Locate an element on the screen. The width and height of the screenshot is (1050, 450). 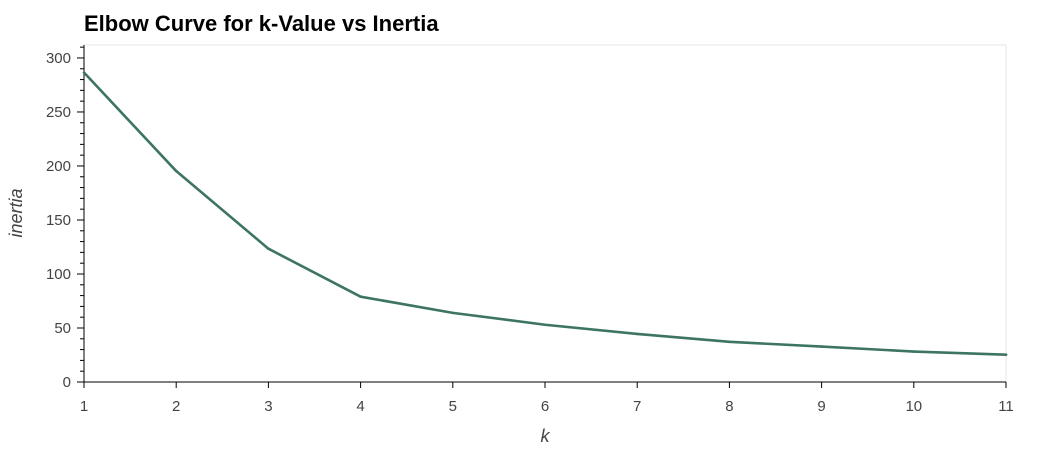
x-tick-label: 7 is located at coordinates (637, 406).